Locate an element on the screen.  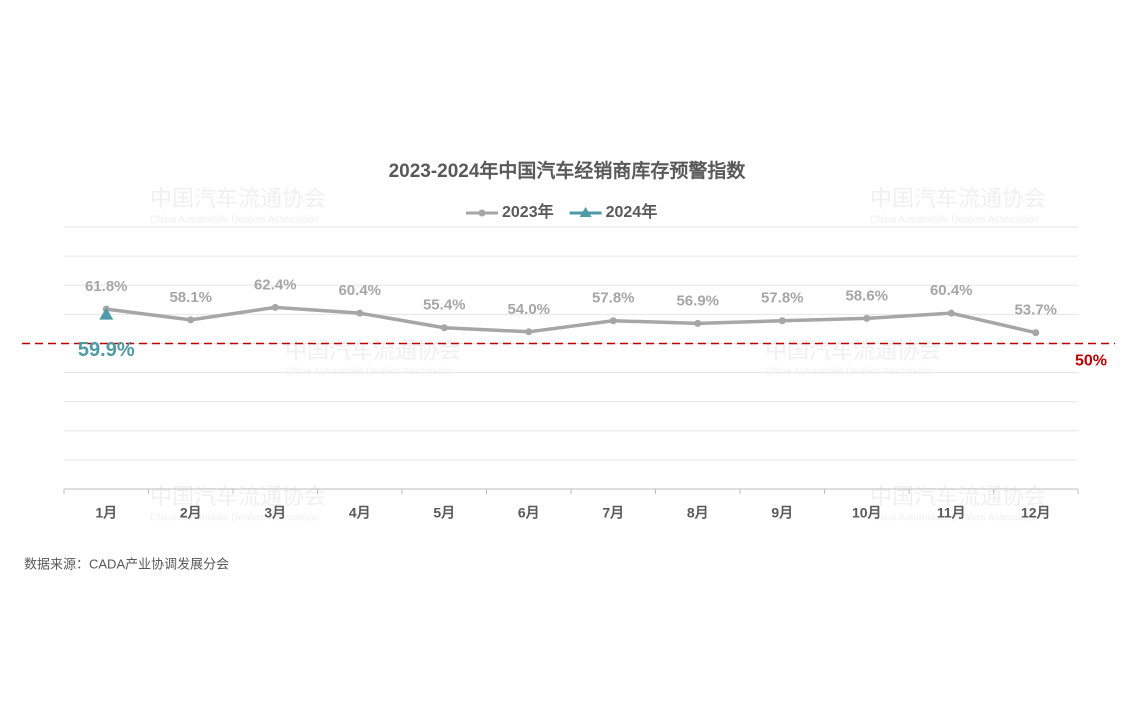
legend-label: 2023年 is located at coordinates (528, 211).